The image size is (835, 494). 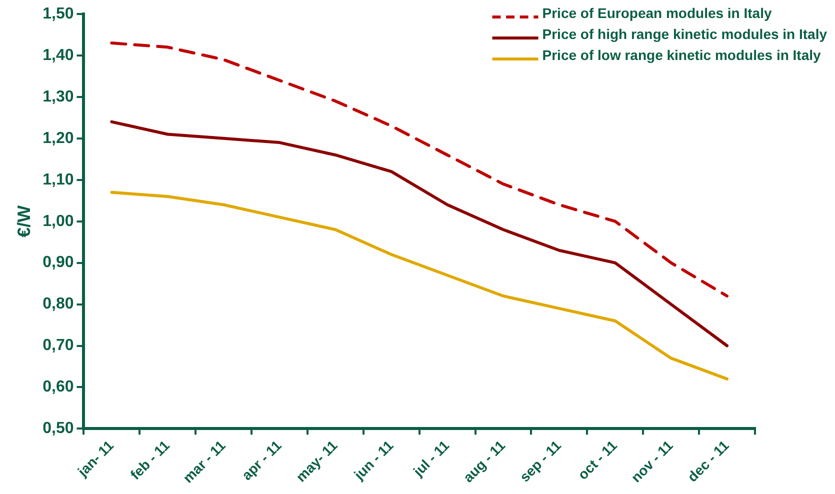 What do you see at coordinates (657, 12) in the screenshot?
I see `legend-label: Price of European modules in Italy` at bounding box center [657, 12].